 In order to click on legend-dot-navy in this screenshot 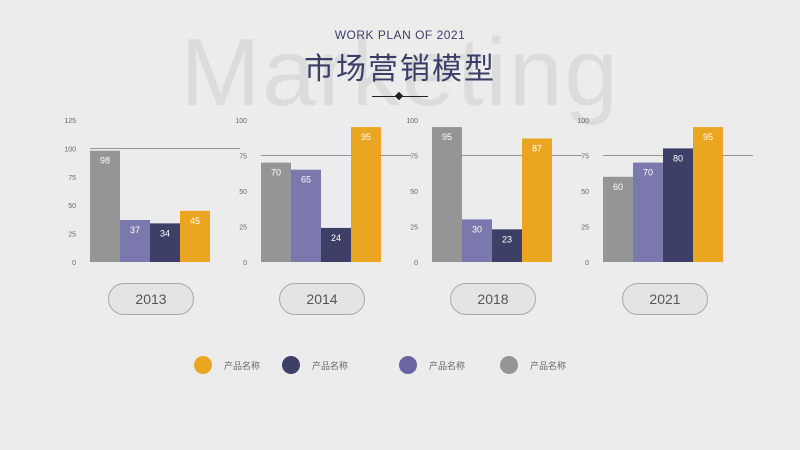, I will do `click(291, 365)`.